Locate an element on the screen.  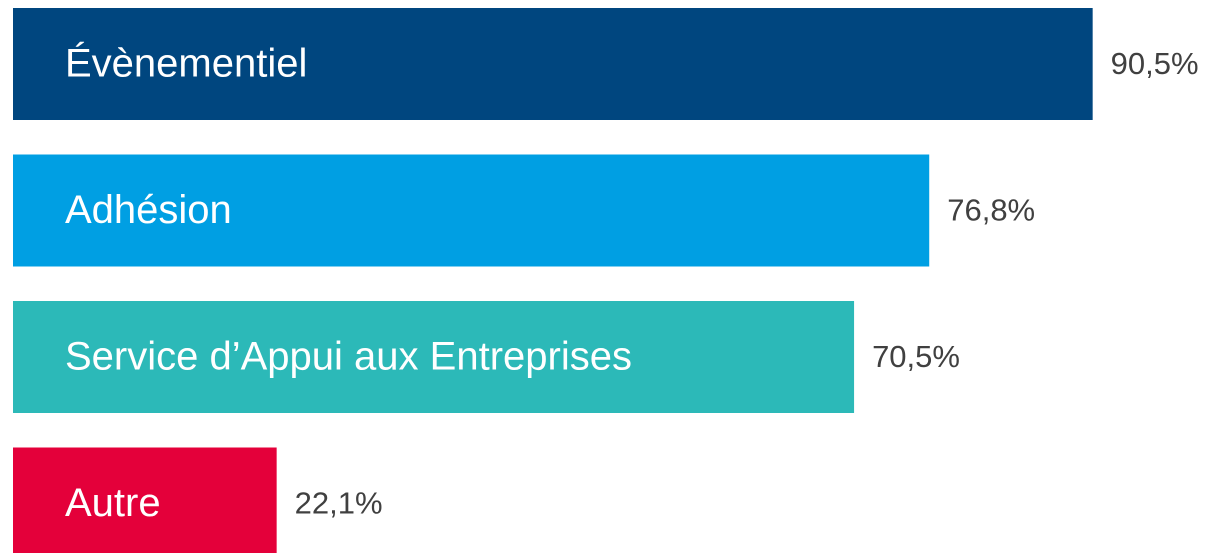
value-label: 90,5% is located at coordinates (1155, 63).